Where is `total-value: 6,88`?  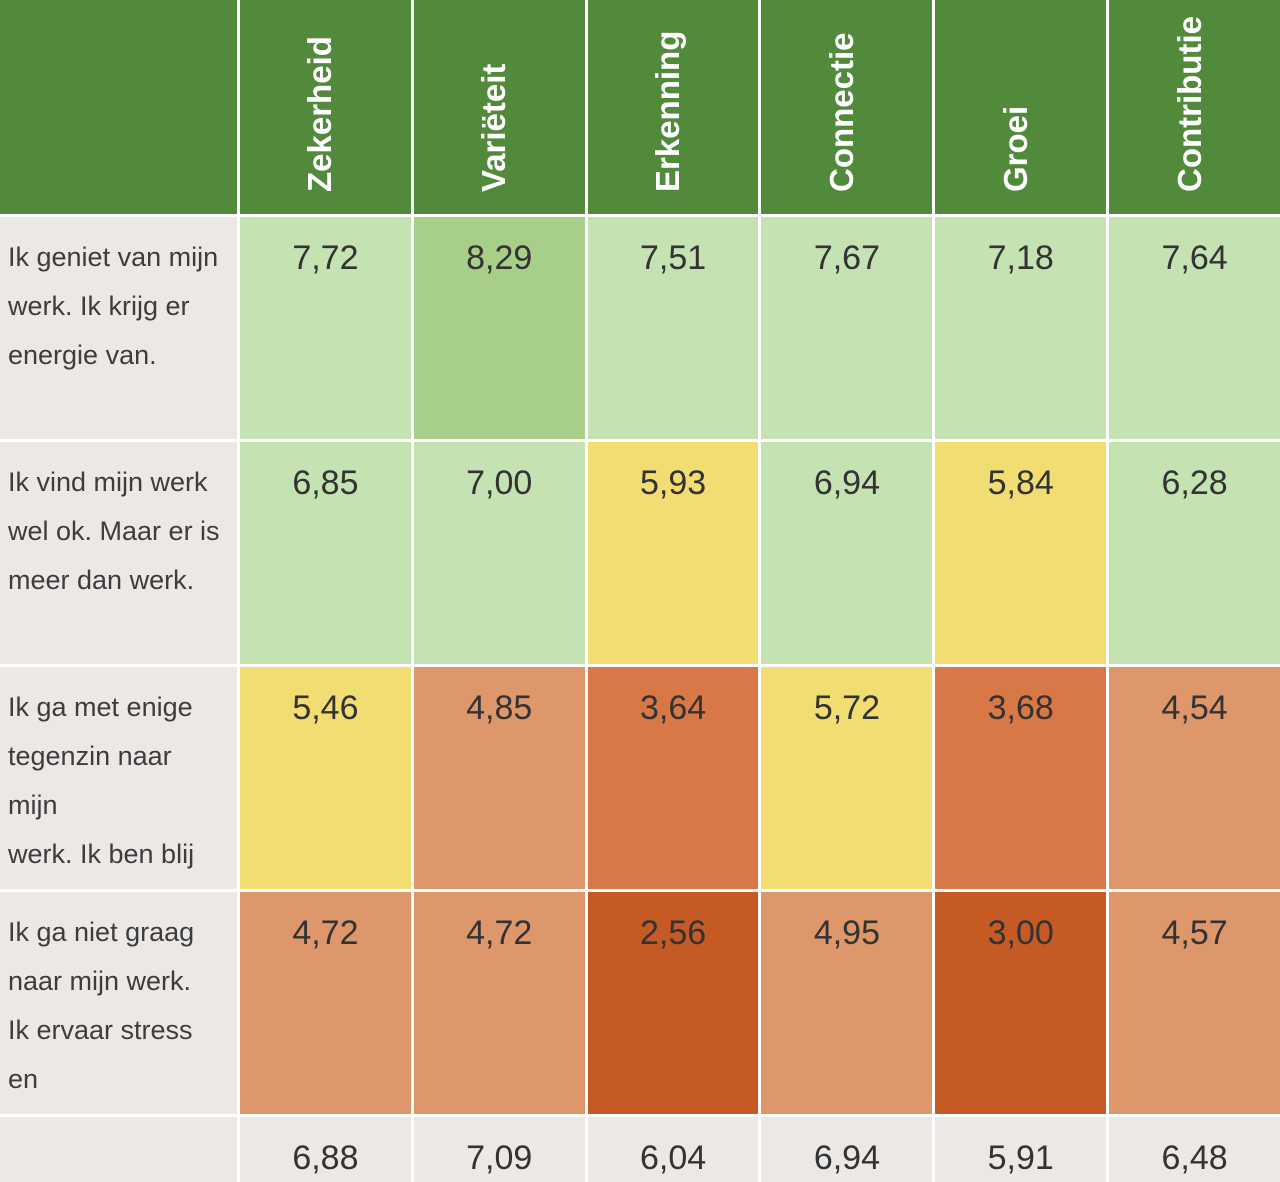 total-value: 6,88 is located at coordinates (325, 1149).